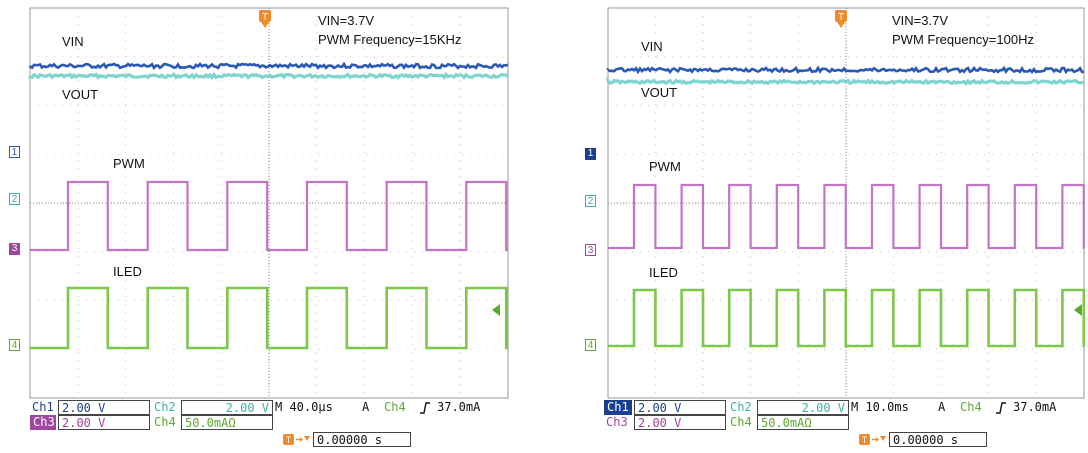  I want to click on timebase: M 10.0ms, so click(880, 407).